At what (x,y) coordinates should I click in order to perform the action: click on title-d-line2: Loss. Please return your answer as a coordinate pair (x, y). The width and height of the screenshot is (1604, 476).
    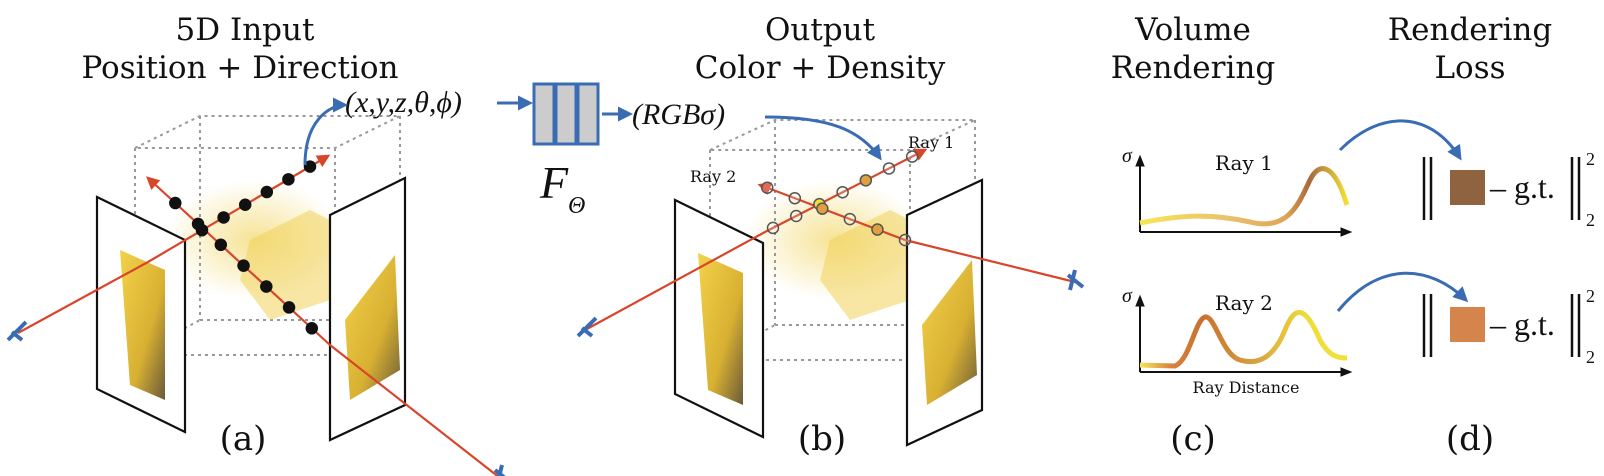
    Looking at the image, I should click on (1469, 68).